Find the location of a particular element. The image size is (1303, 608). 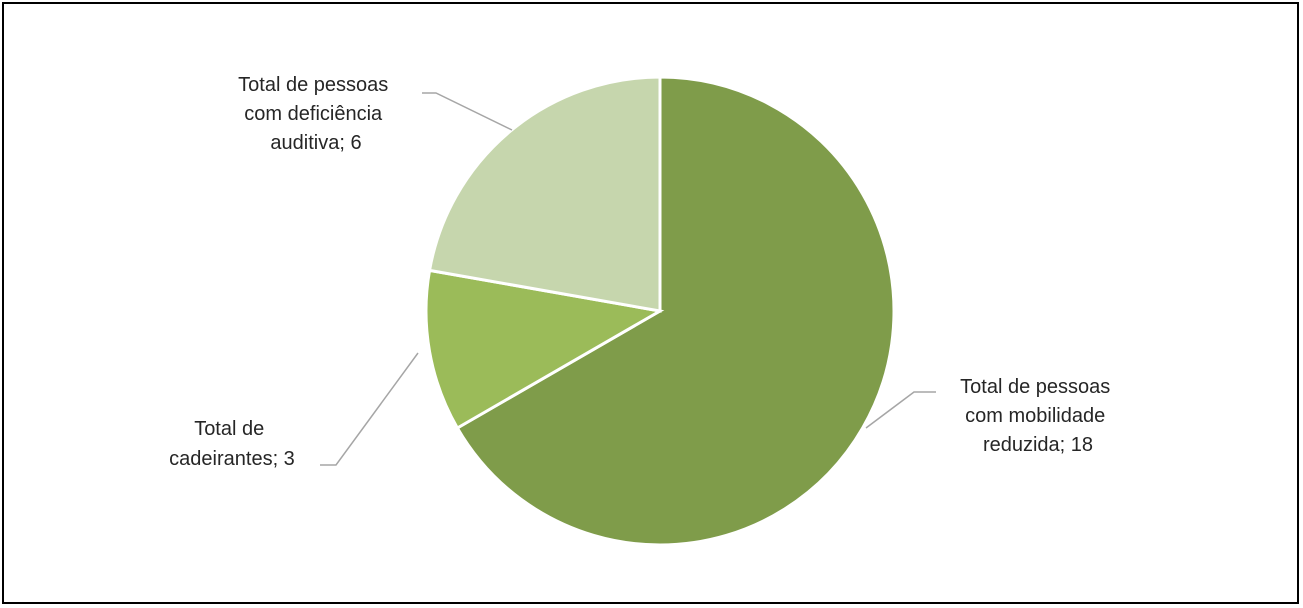

leader-line-mobilidade is located at coordinates (900, 410).